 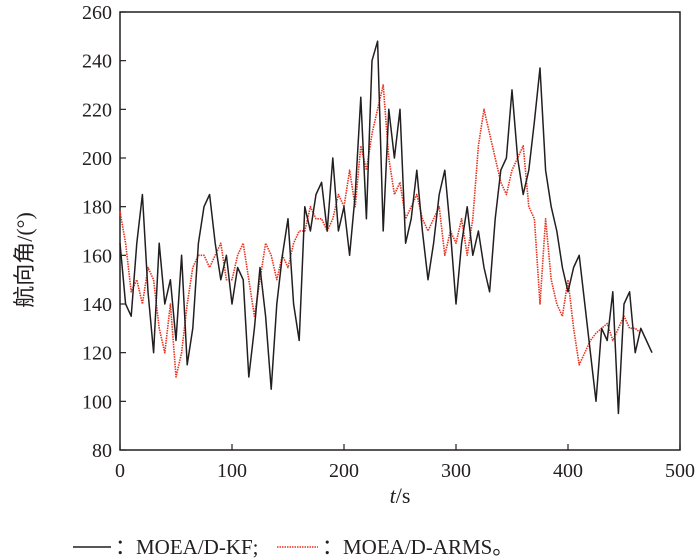 What do you see at coordinates (97, 62) in the screenshot?
I see `y-tick-label: 240` at bounding box center [97, 62].